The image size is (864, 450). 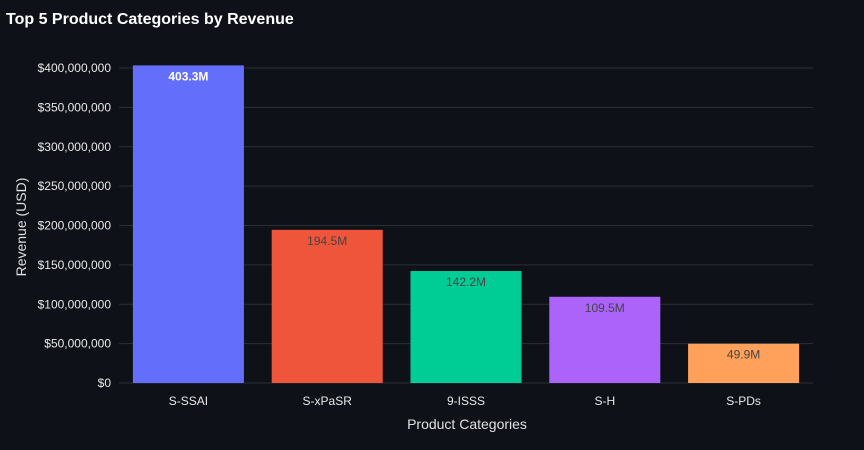 What do you see at coordinates (605, 308) in the screenshot?
I see `data-label: 109.5M` at bounding box center [605, 308].